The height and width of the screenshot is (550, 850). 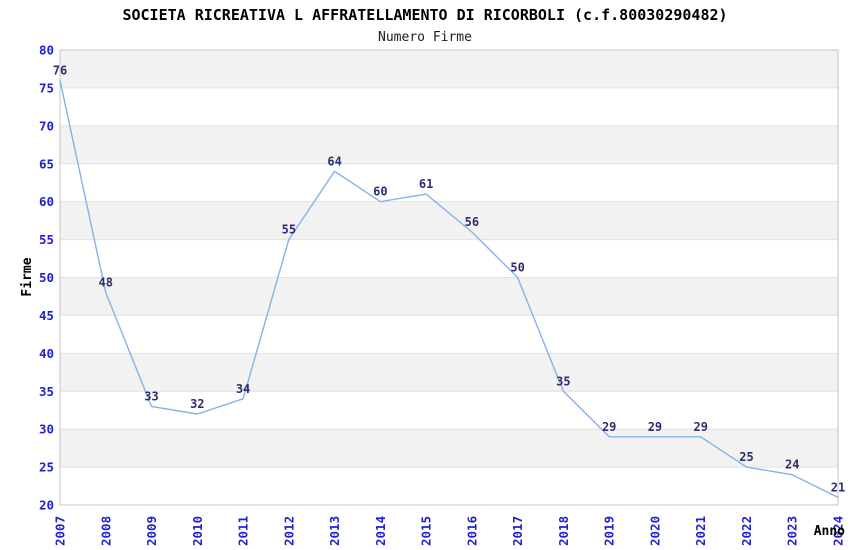 What do you see at coordinates (563, 381) in the screenshot?
I see `data-point-label: 35` at bounding box center [563, 381].